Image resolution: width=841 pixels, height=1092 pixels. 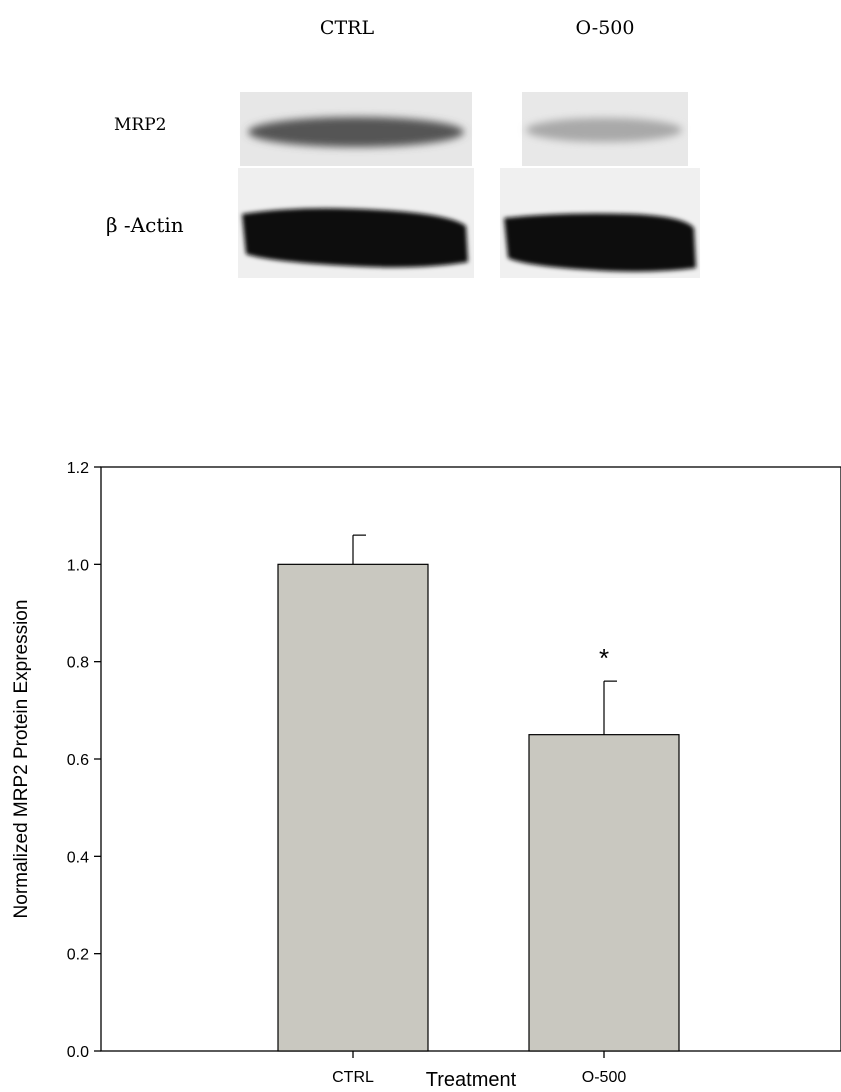 I want to click on blot-band-mrp2-ctrl, so click(x=356, y=132).